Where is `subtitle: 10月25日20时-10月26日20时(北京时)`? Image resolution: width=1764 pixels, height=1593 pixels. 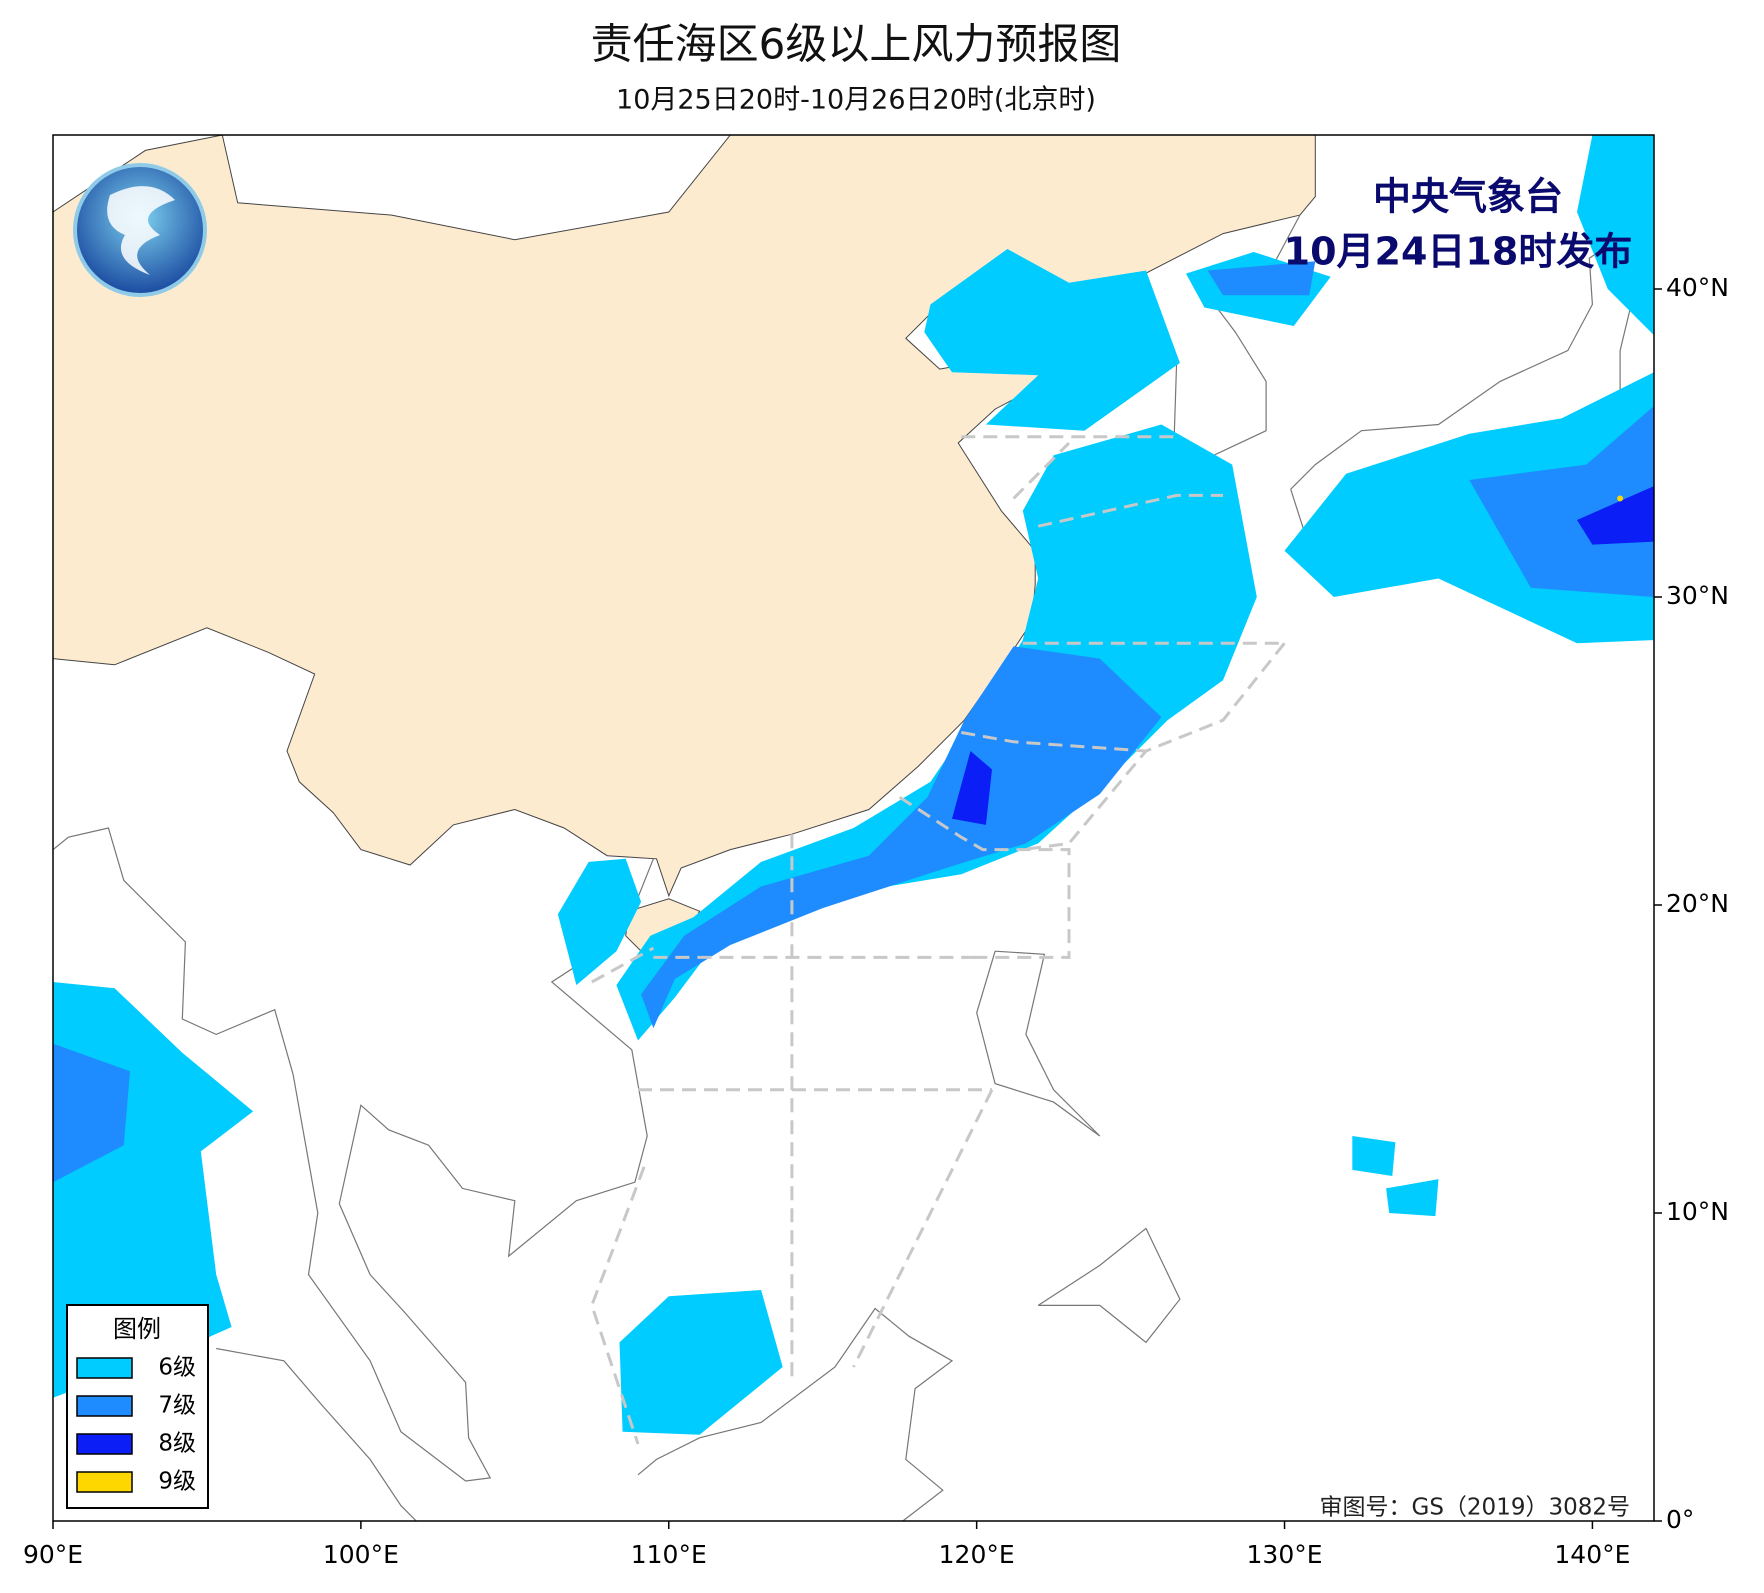 subtitle: 10月25日20时-10月26日20时(北京时) is located at coordinates (856, 100).